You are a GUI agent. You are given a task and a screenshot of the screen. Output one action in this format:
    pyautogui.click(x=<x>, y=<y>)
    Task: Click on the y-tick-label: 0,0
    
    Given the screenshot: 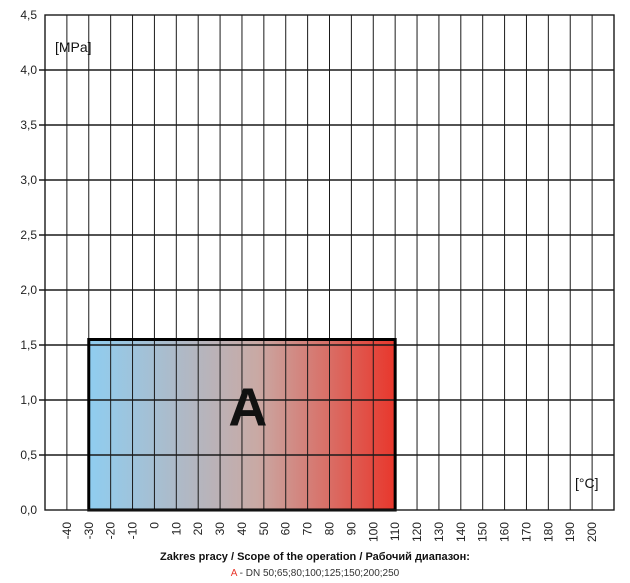 What is the action you would take?
    pyautogui.click(x=28, y=510)
    